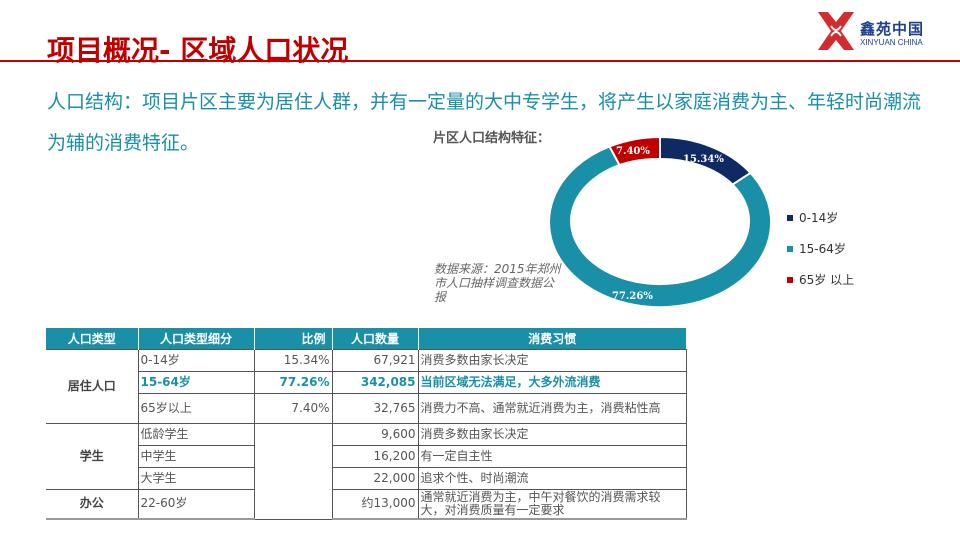 The image size is (960, 540). I want to click on legend-label: 0-14岁, so click(819, 218).